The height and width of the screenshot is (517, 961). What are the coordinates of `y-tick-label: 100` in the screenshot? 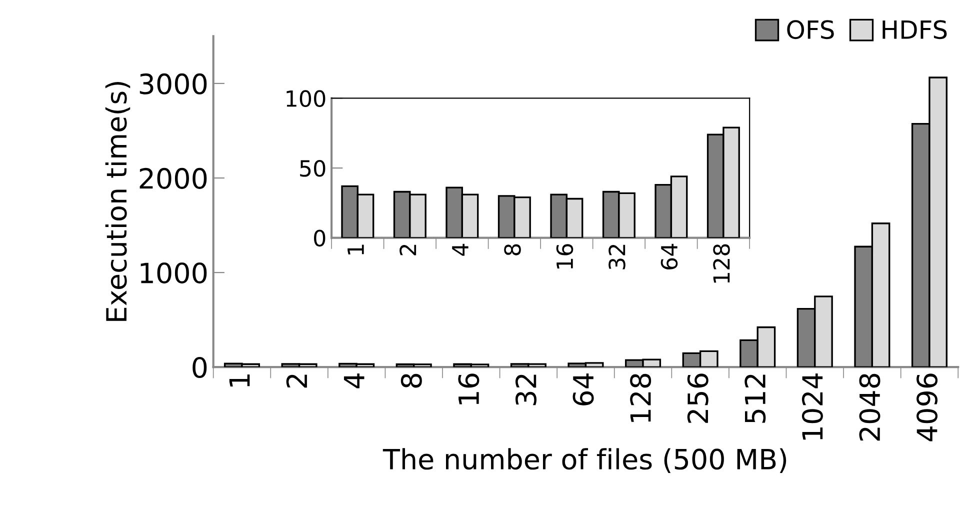 It's located at (306, 98).